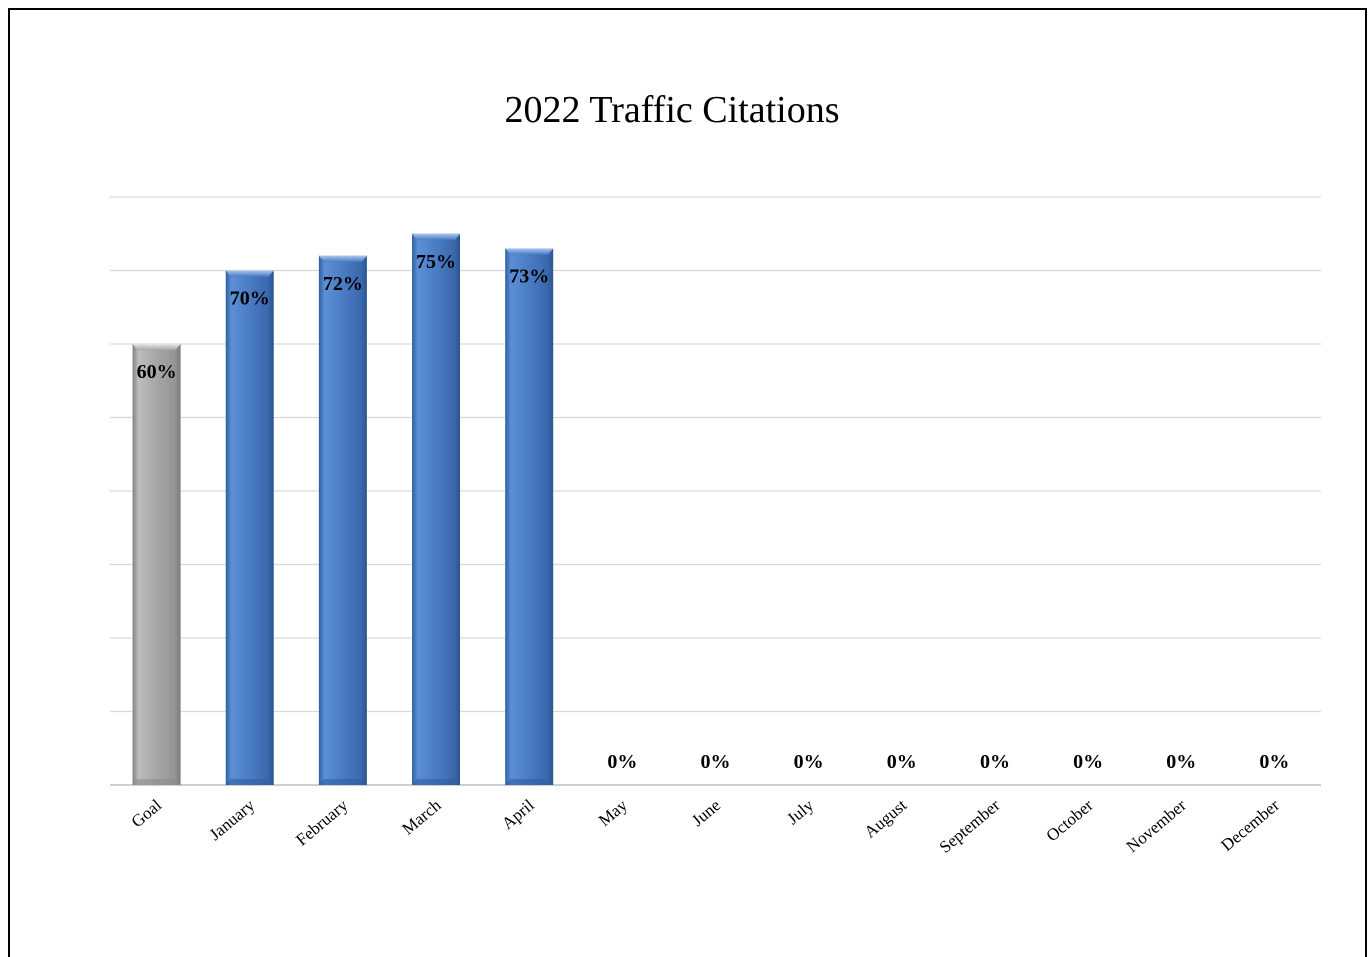  What do you see at coordinates (342, 520) in the screenshot?
I see `bar-february` at bounding box center [342, 520].